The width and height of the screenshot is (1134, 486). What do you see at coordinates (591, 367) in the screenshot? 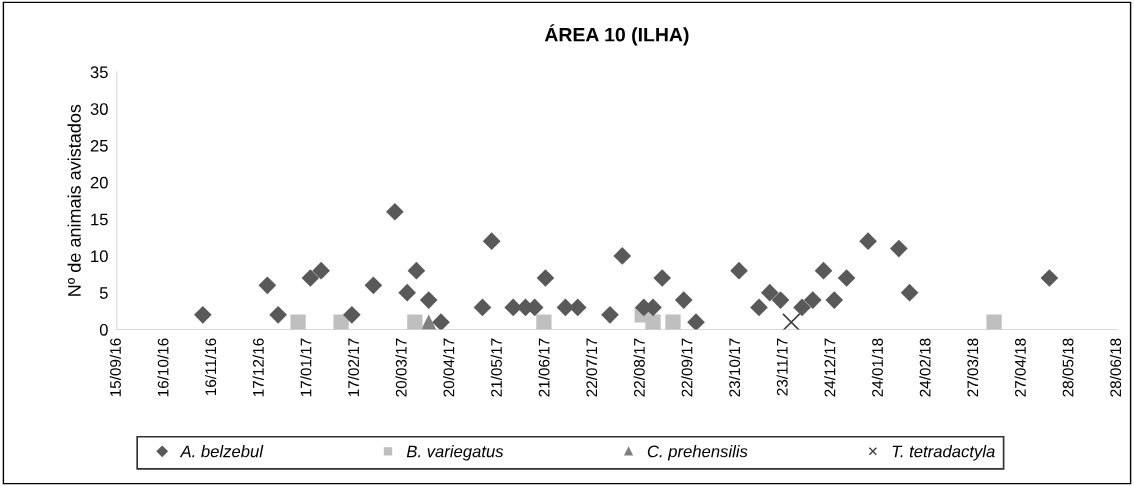
I see `x-tick-label: 22/07/17` at bounding box center [591, 367].